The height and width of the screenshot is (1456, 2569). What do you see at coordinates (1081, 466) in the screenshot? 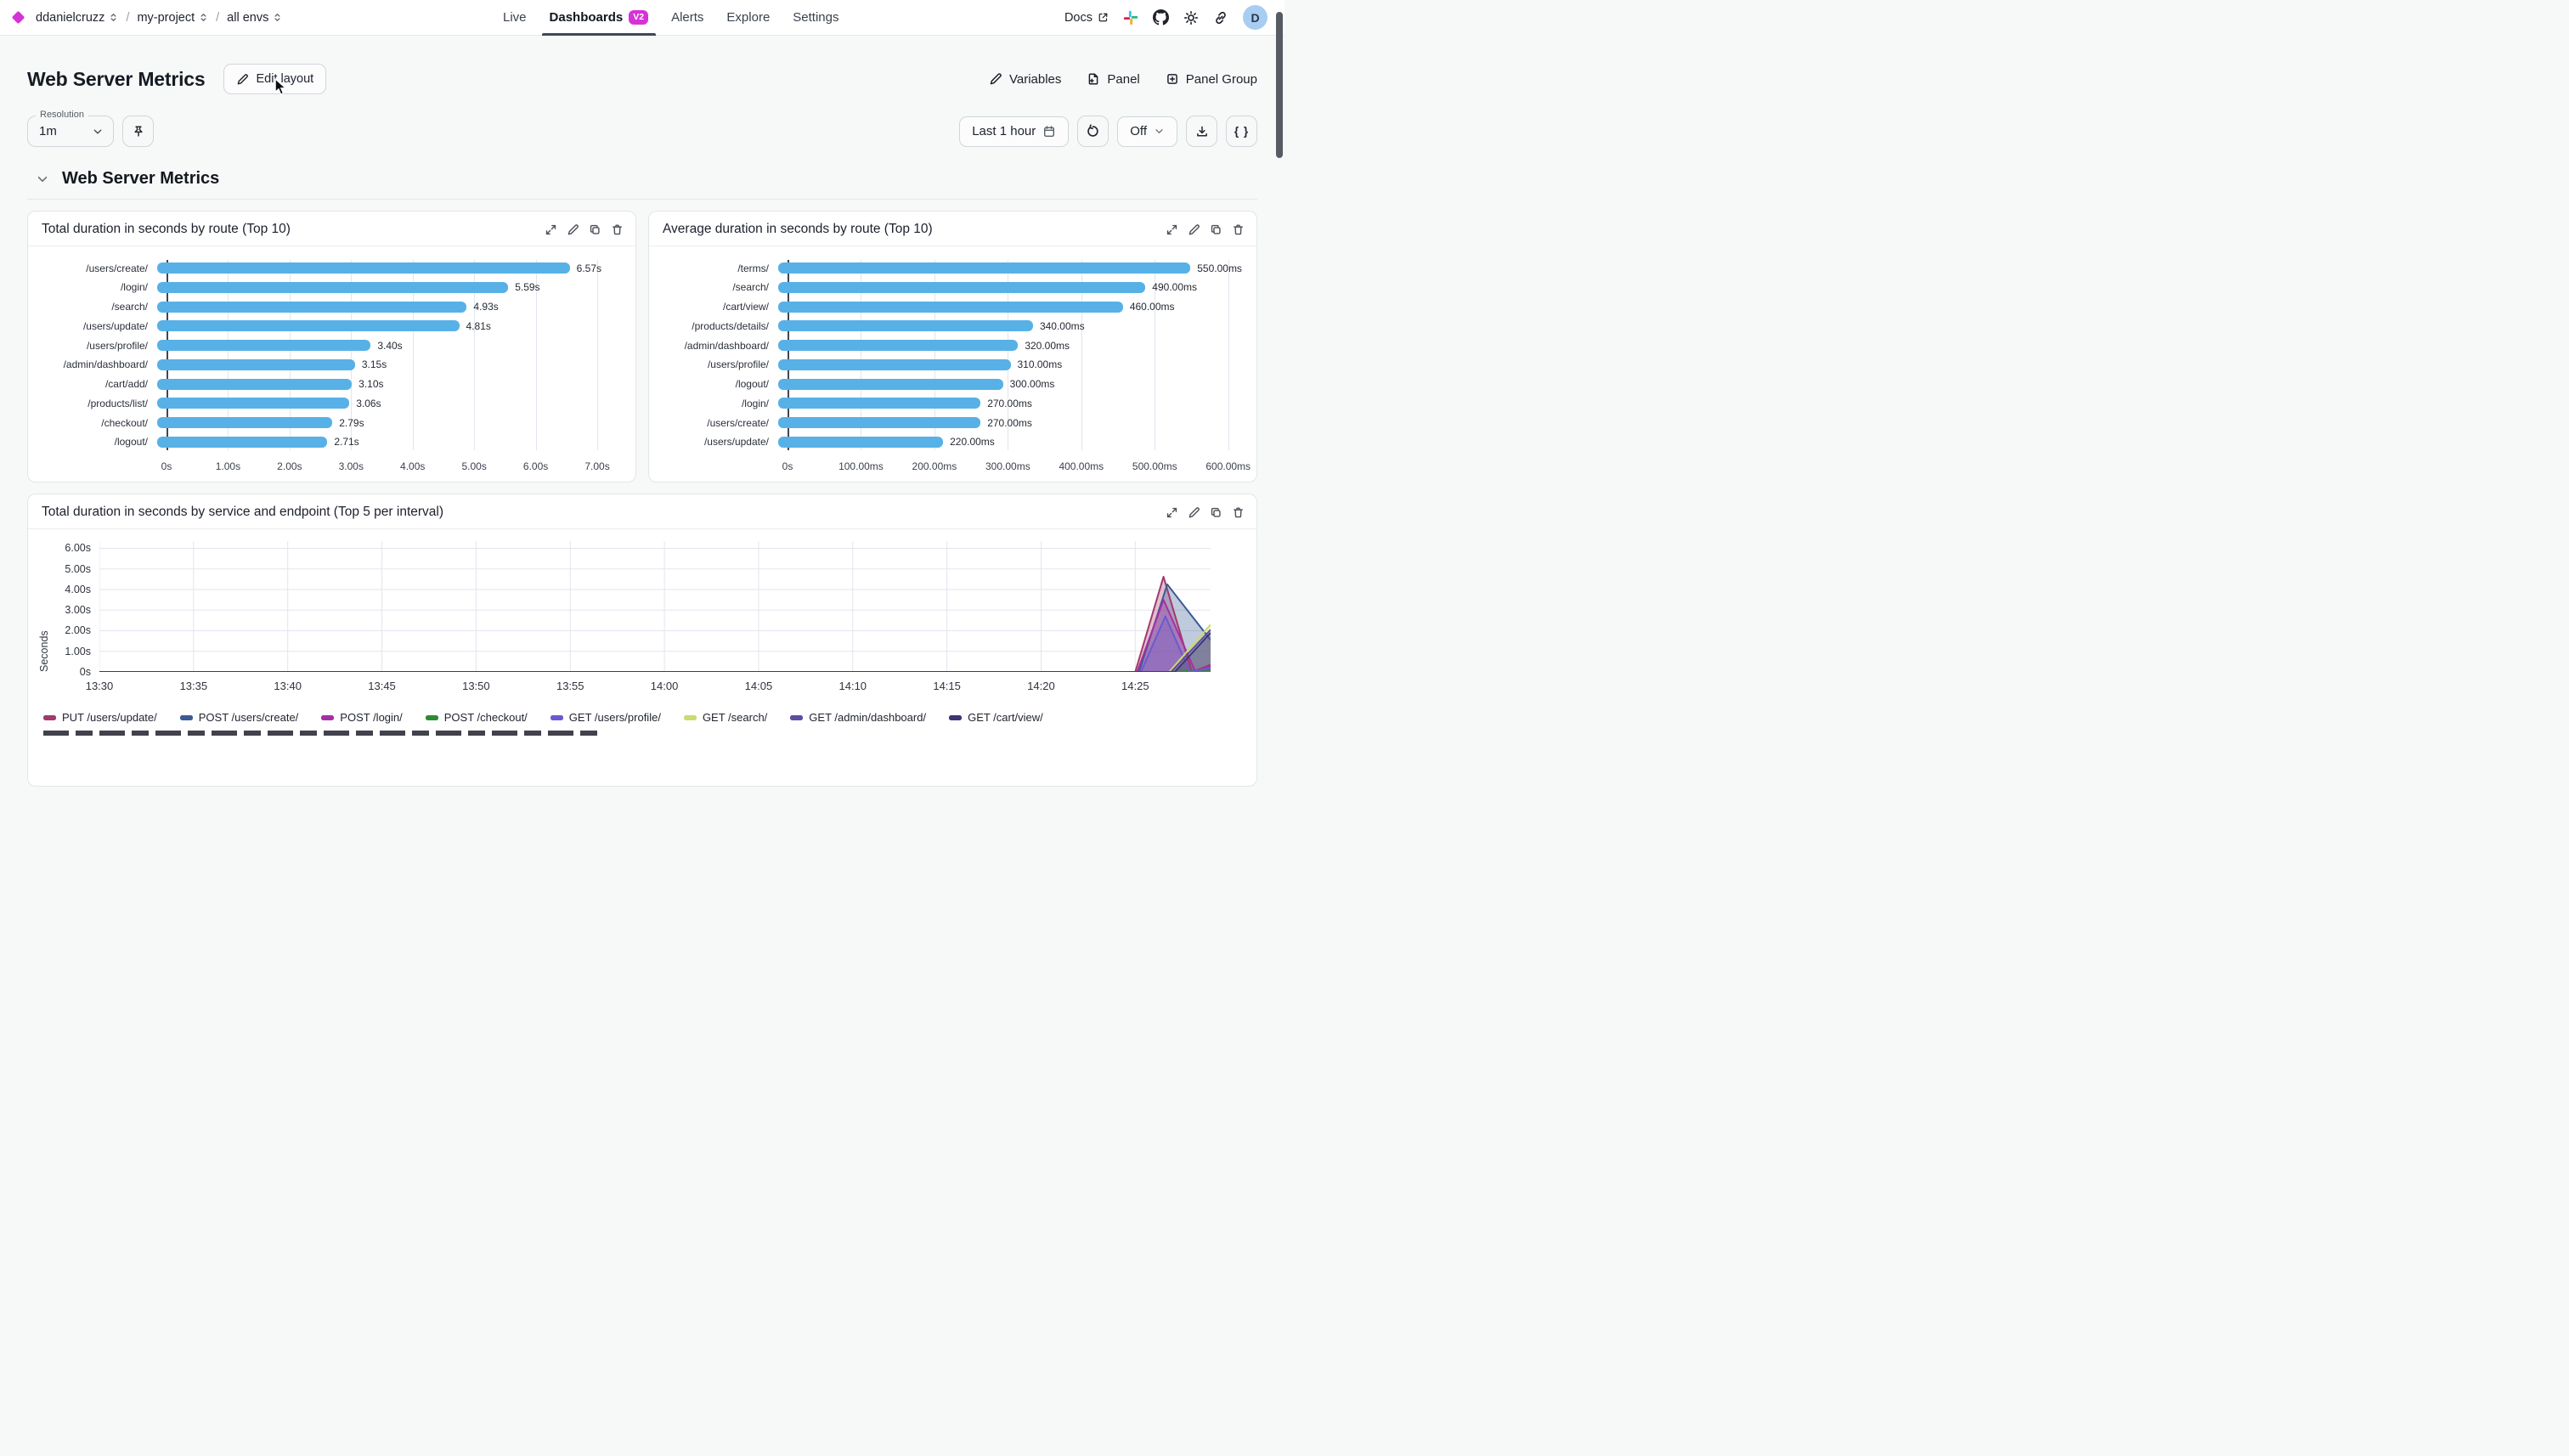
I see `x-tick-label: 400.00ms` at bounding box center [1081, 466].